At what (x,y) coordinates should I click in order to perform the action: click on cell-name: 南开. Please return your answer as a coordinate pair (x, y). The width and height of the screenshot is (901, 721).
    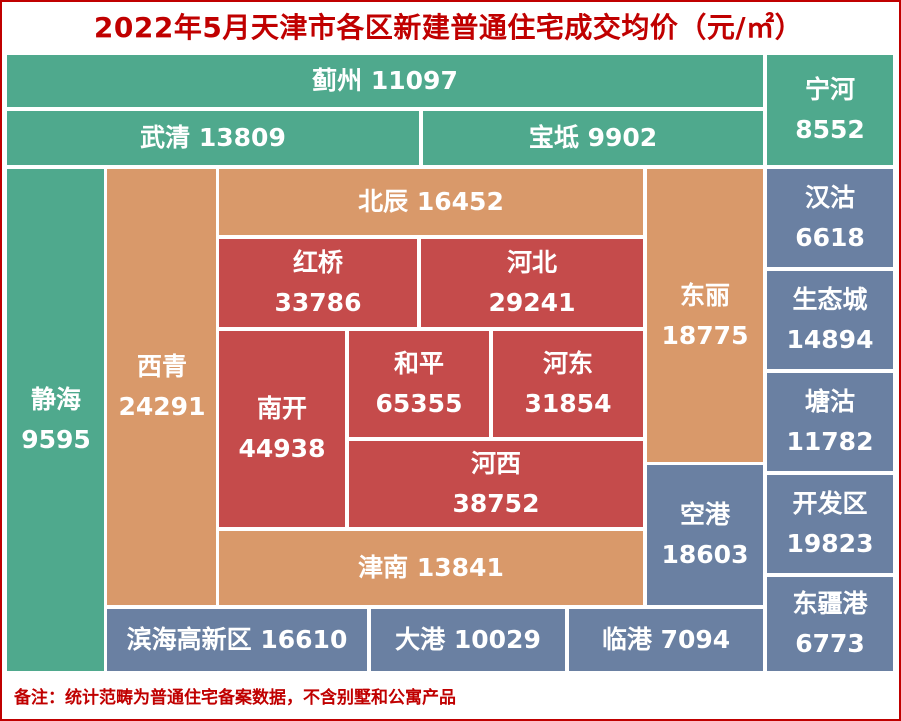
    Looking at the image, I should click on (281, 408).